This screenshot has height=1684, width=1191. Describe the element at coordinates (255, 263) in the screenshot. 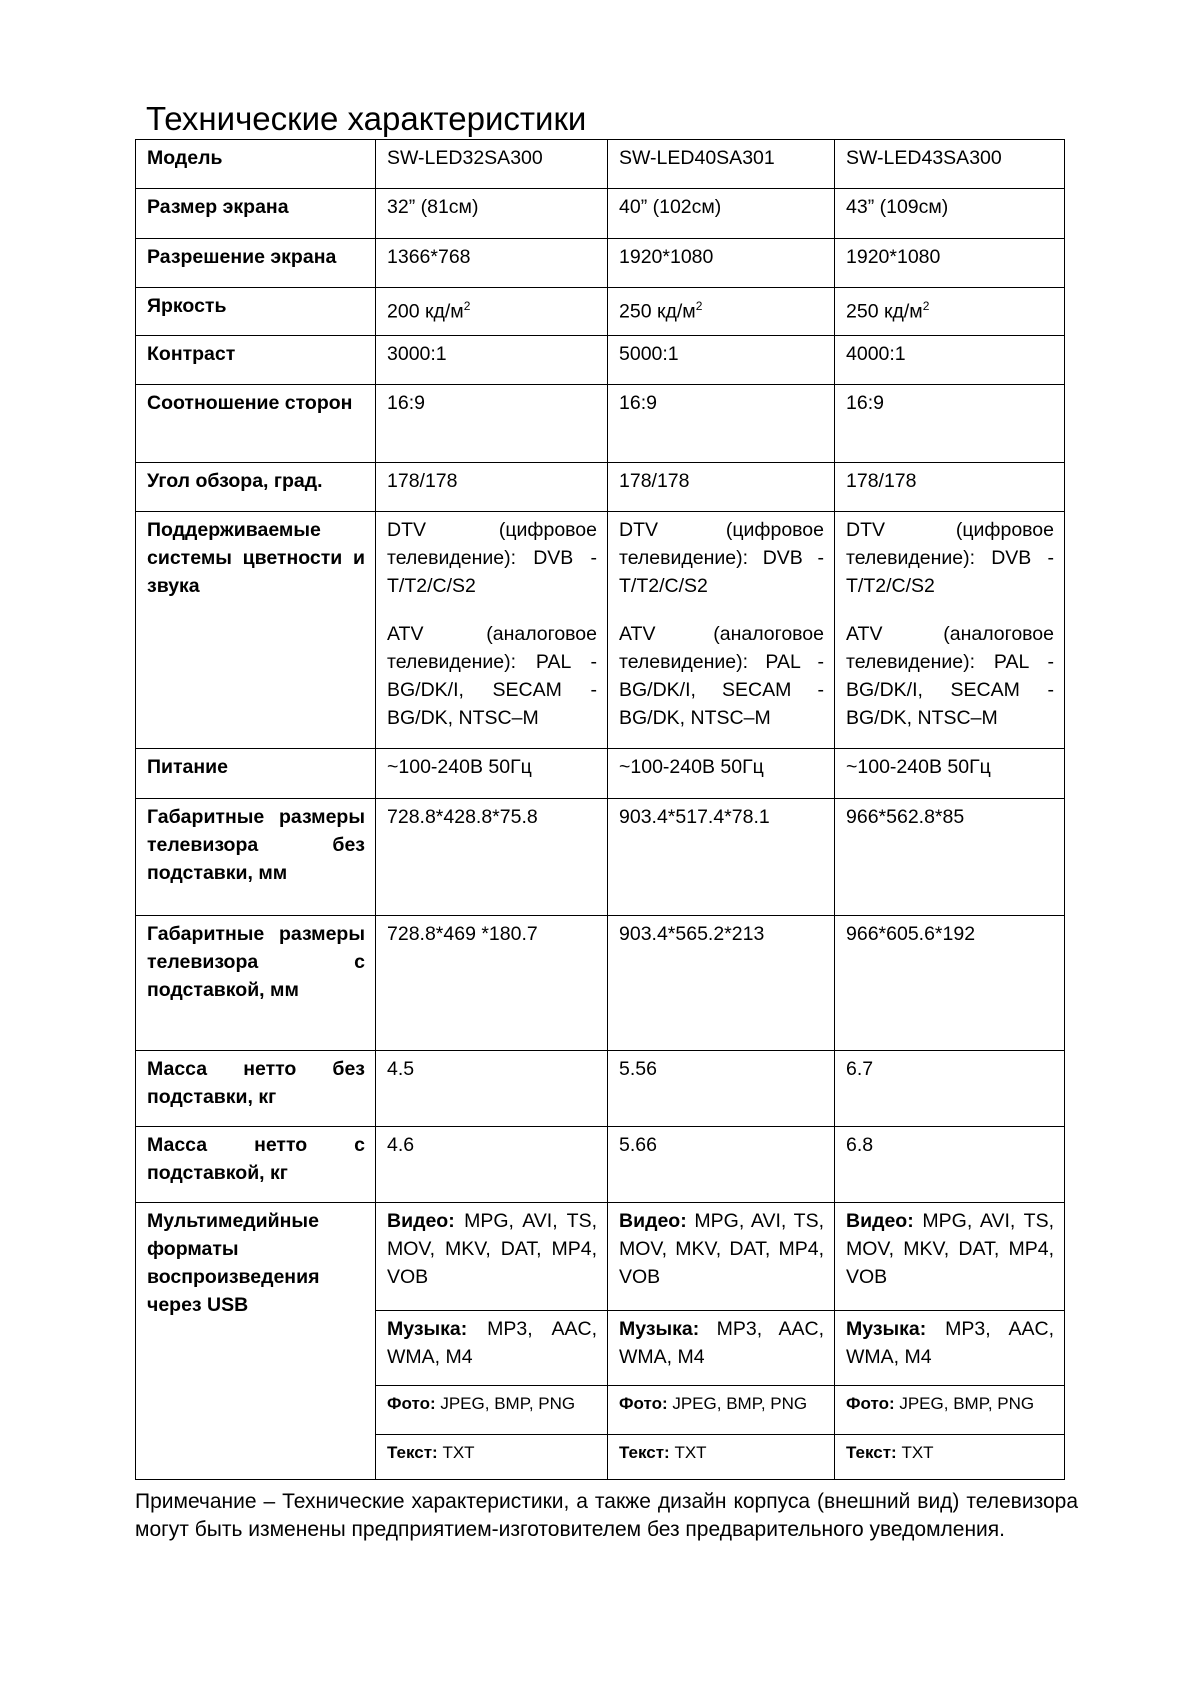

I see `row-label: Разрешение экрана` at that location.